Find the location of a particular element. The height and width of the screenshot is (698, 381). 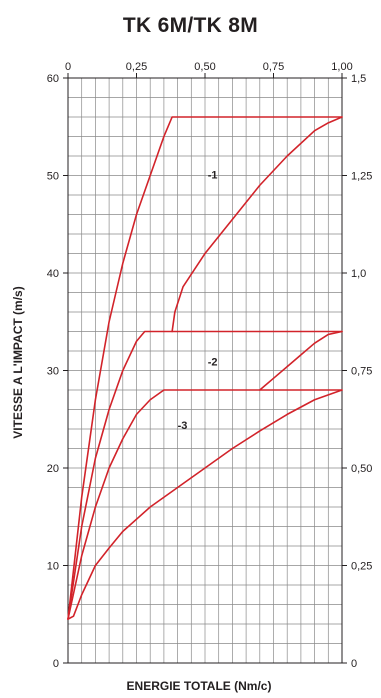

chart-title: TK 6M/TK 8M is located at coordinates (190, 25).